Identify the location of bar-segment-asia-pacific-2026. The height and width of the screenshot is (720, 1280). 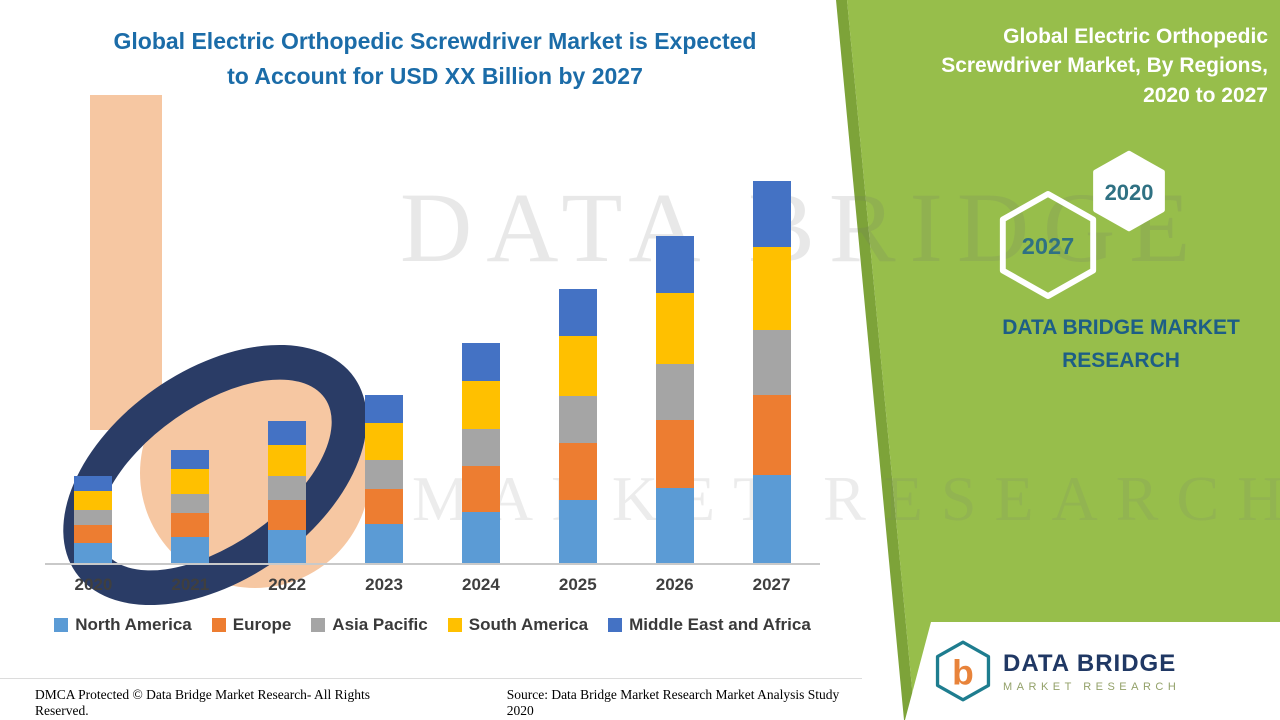
(674, 392).